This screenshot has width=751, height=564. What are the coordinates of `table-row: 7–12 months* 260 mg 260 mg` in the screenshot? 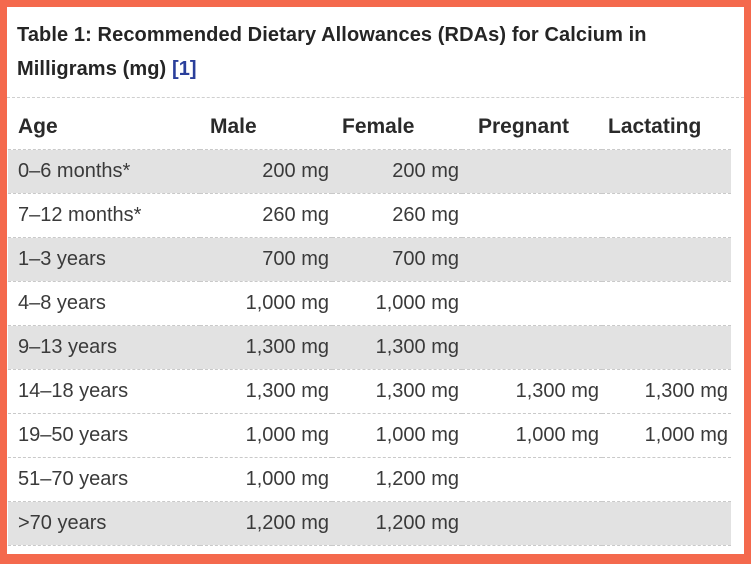 It's located at (369, 215).